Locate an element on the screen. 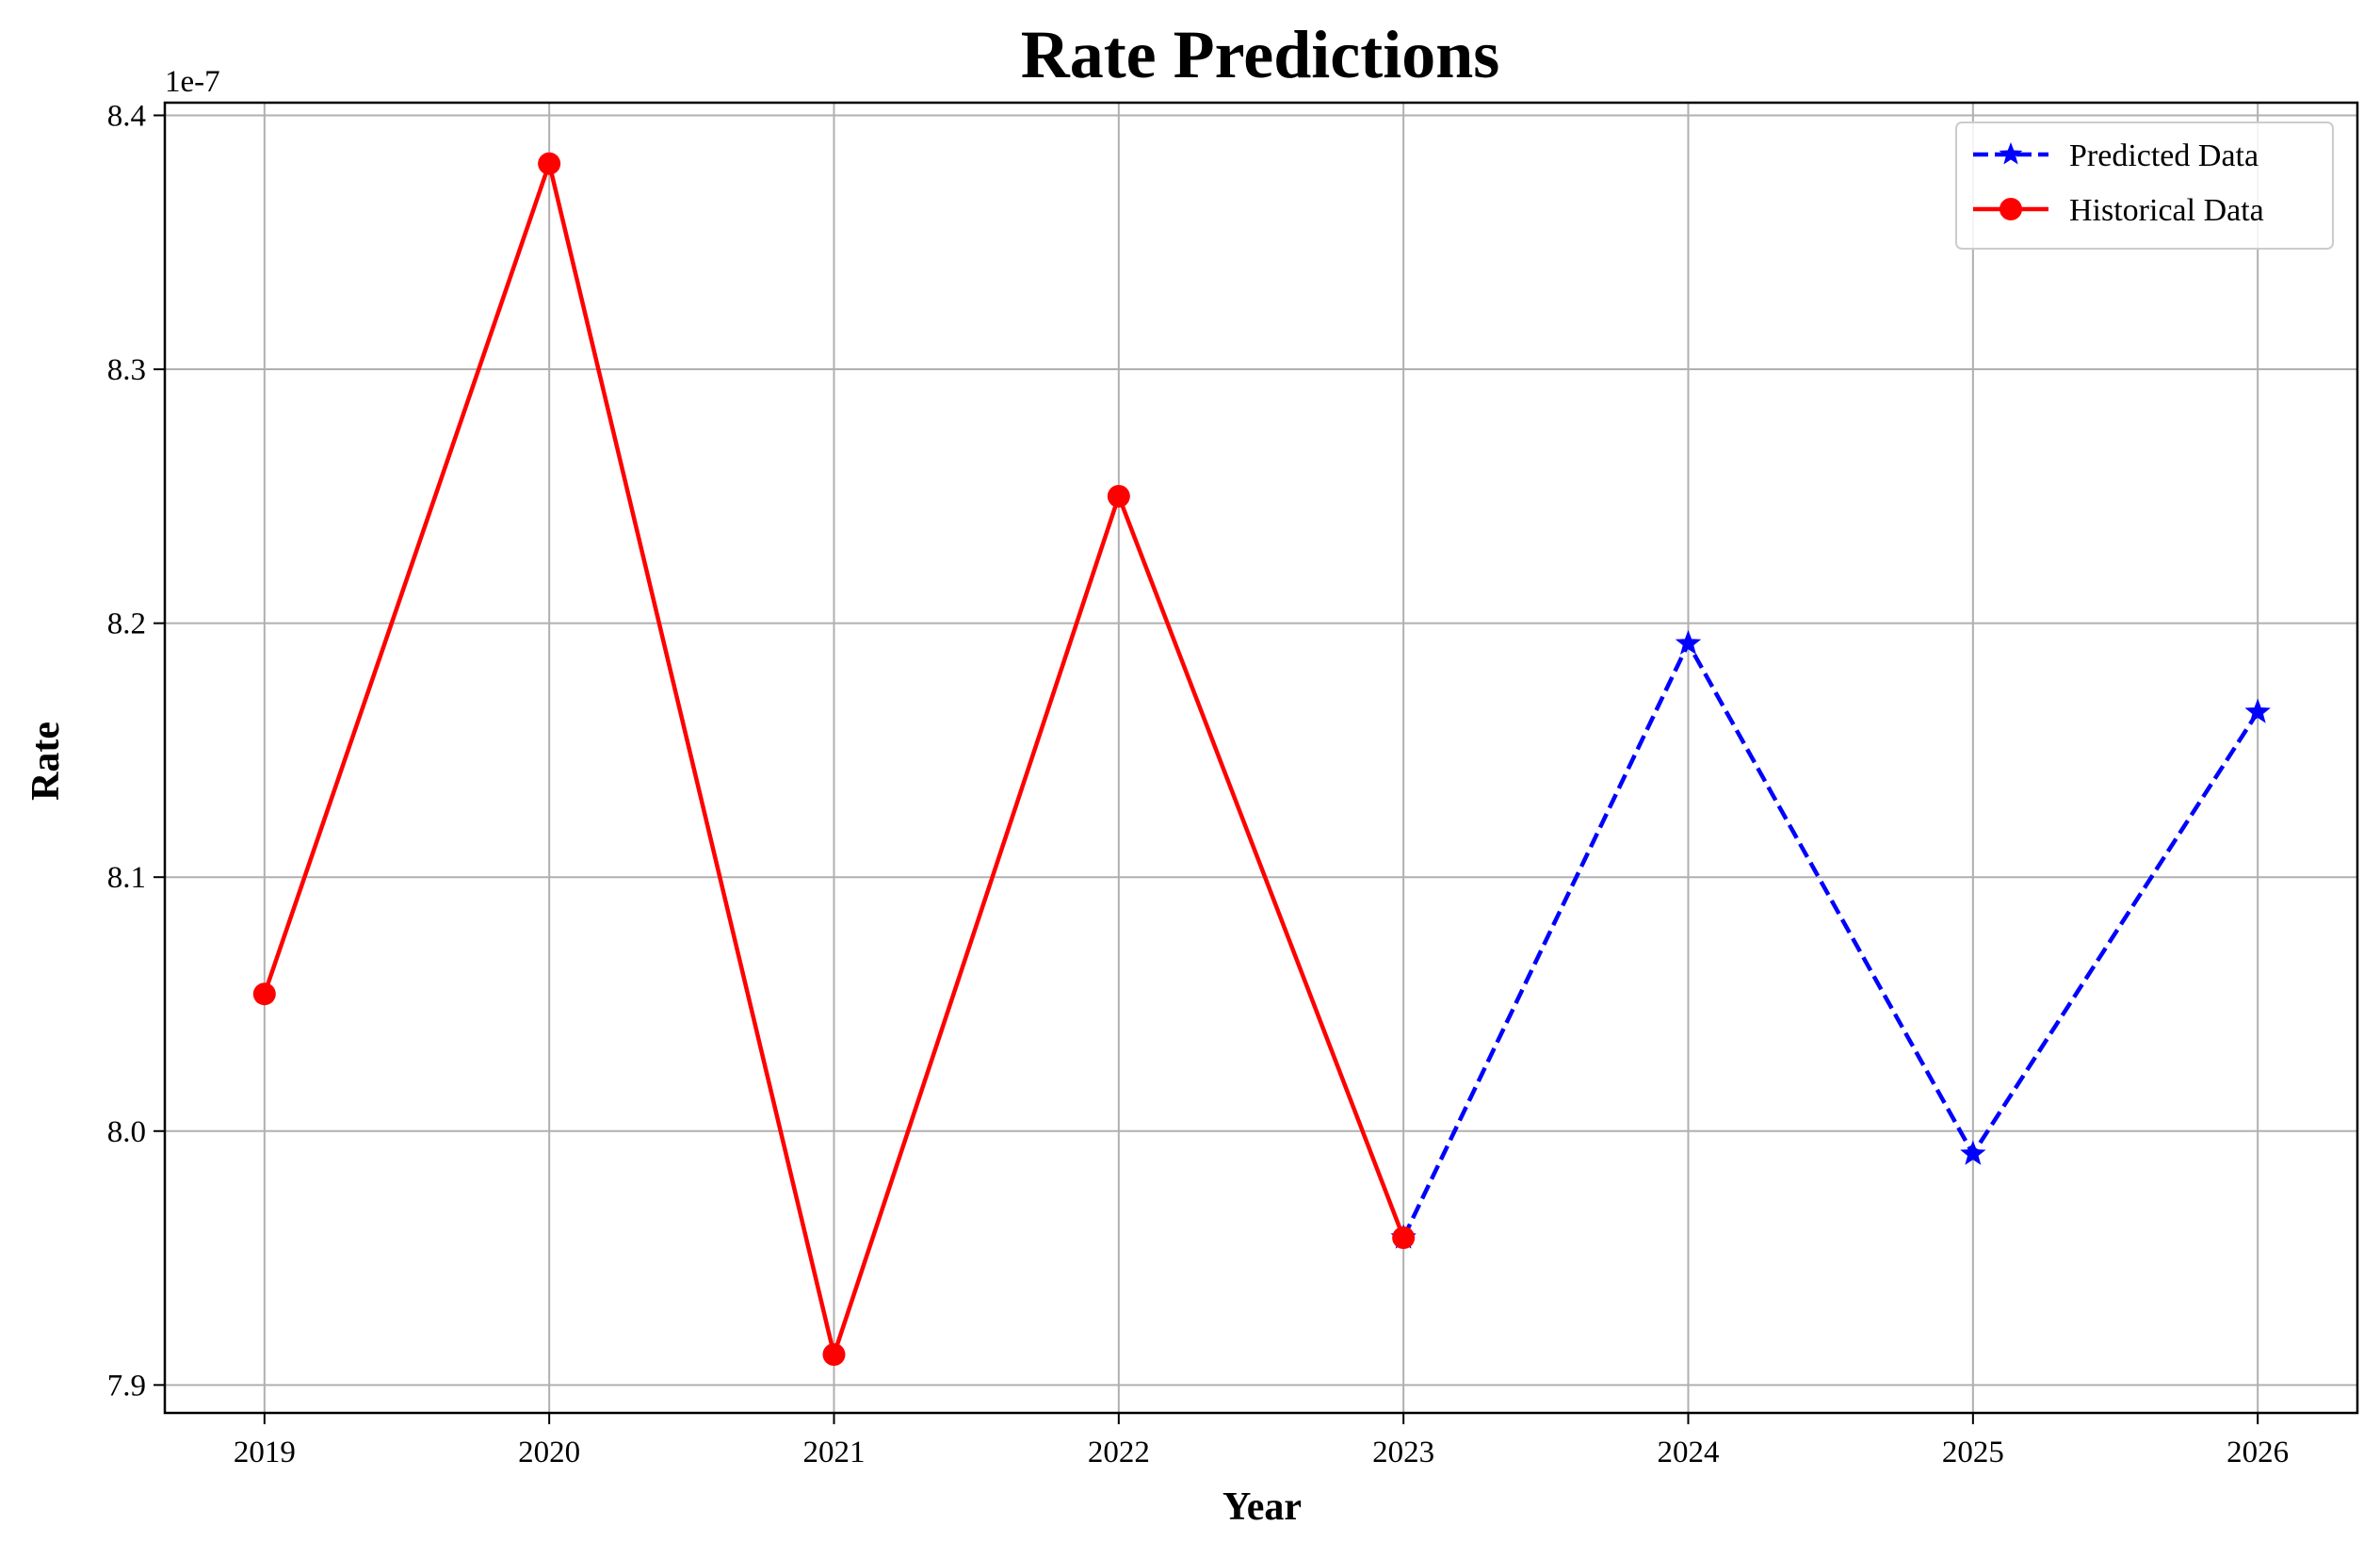 Image resolution: width=2380 pixels, height=1558 pixels. x-tick-label: 2025 is located at coordinates (1973, 1452).